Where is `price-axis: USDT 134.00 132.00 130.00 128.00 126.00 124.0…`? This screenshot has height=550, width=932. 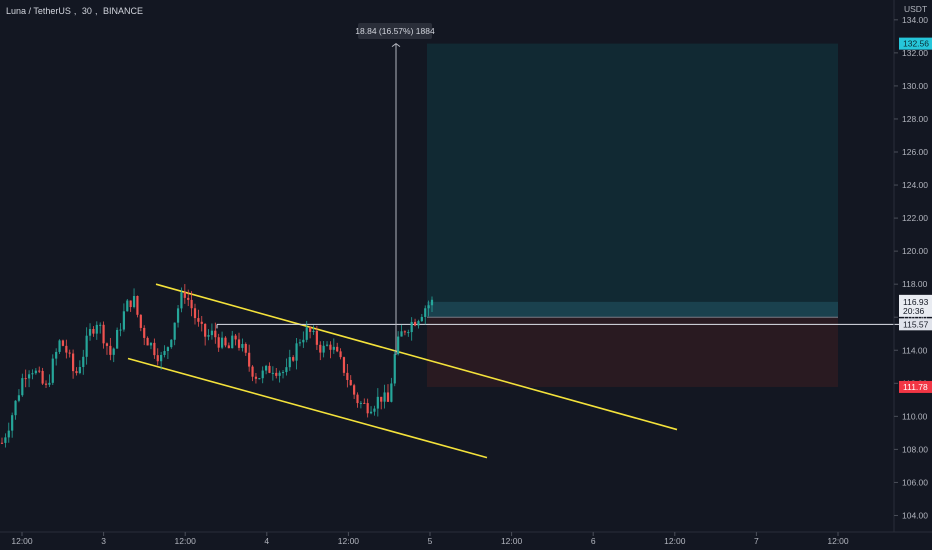
price-axis: USDT 134.00 132.00 130.00 128.00 126.00 124.0… is located at coordinates (911, 262).